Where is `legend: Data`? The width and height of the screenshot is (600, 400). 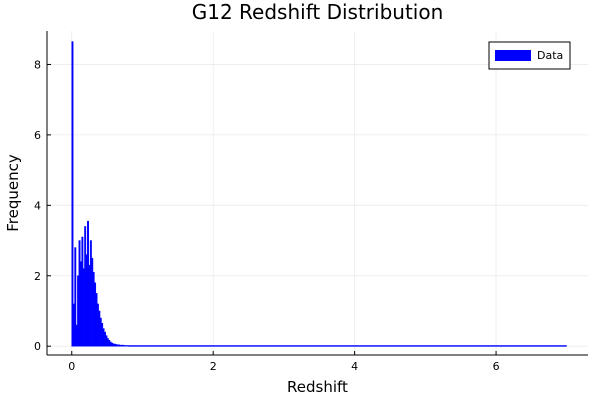
legend: Data is located at coordinates (529, 55).